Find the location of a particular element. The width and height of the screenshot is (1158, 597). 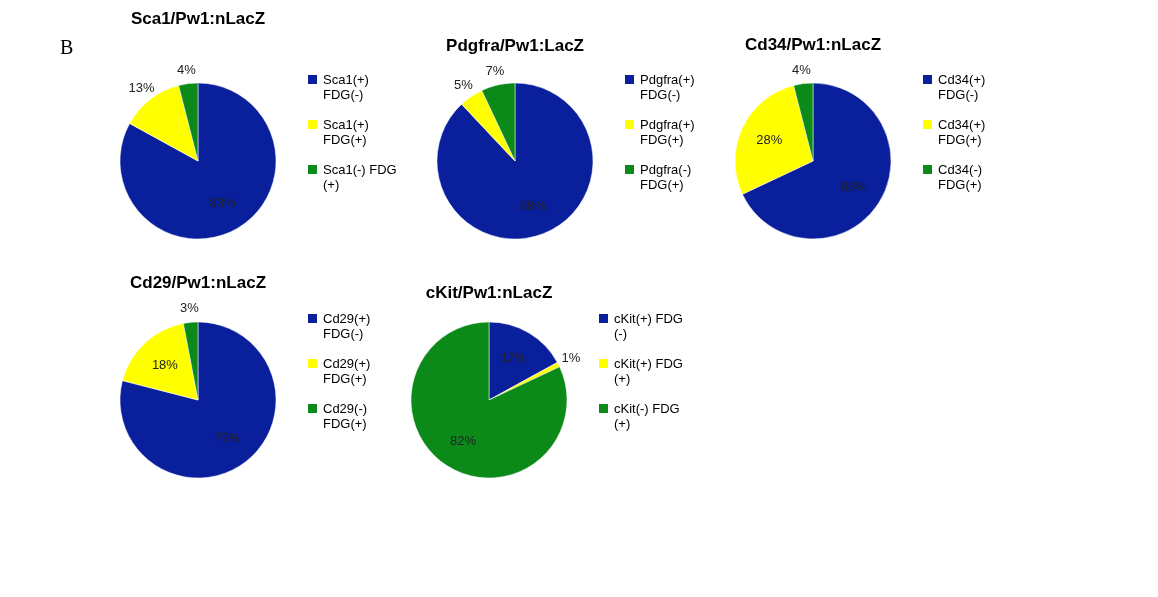

legend-label: Sca1(+) FDG(-) is located at coordinates (346, 86).